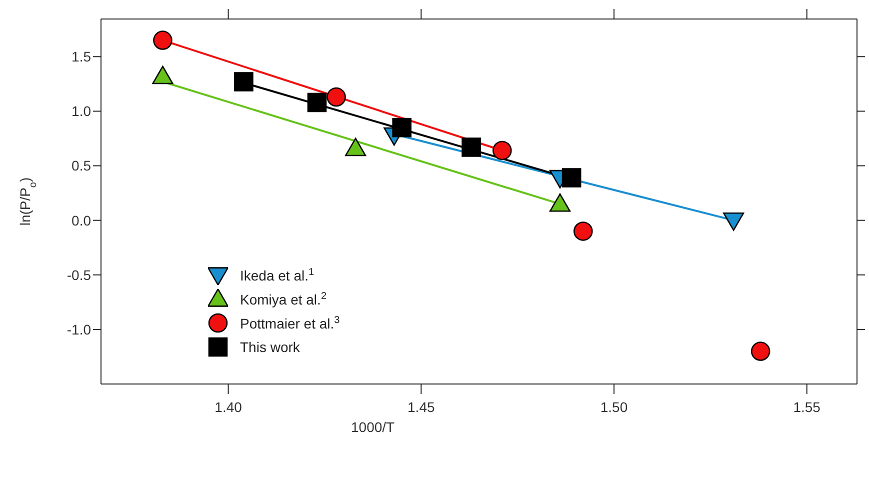  What do you see at coordinates (79, 329) in the screenshot?
I see `y-tick-label: -1.0` at bounding box center [79, 329].